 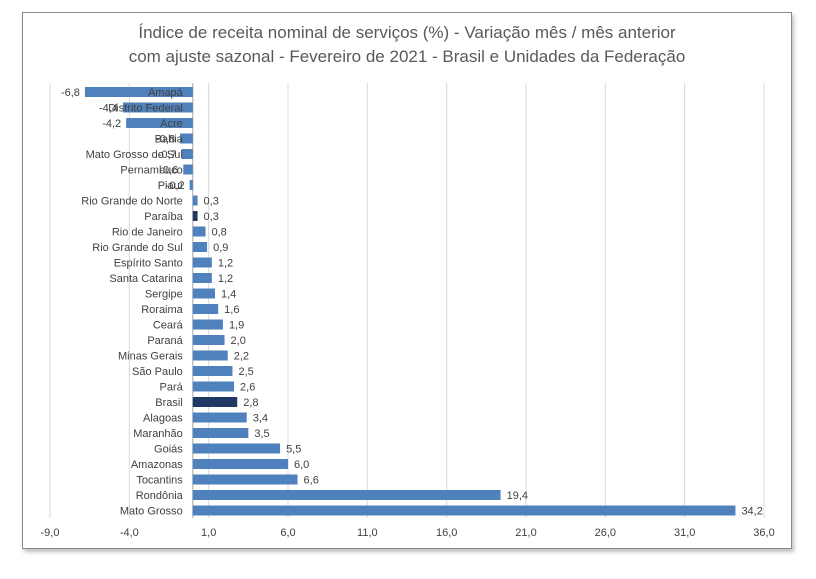 What do you see at coordinates (172, 388) in the screenshot?
I see `category-label: Pará` at bounding box center [172, 388].